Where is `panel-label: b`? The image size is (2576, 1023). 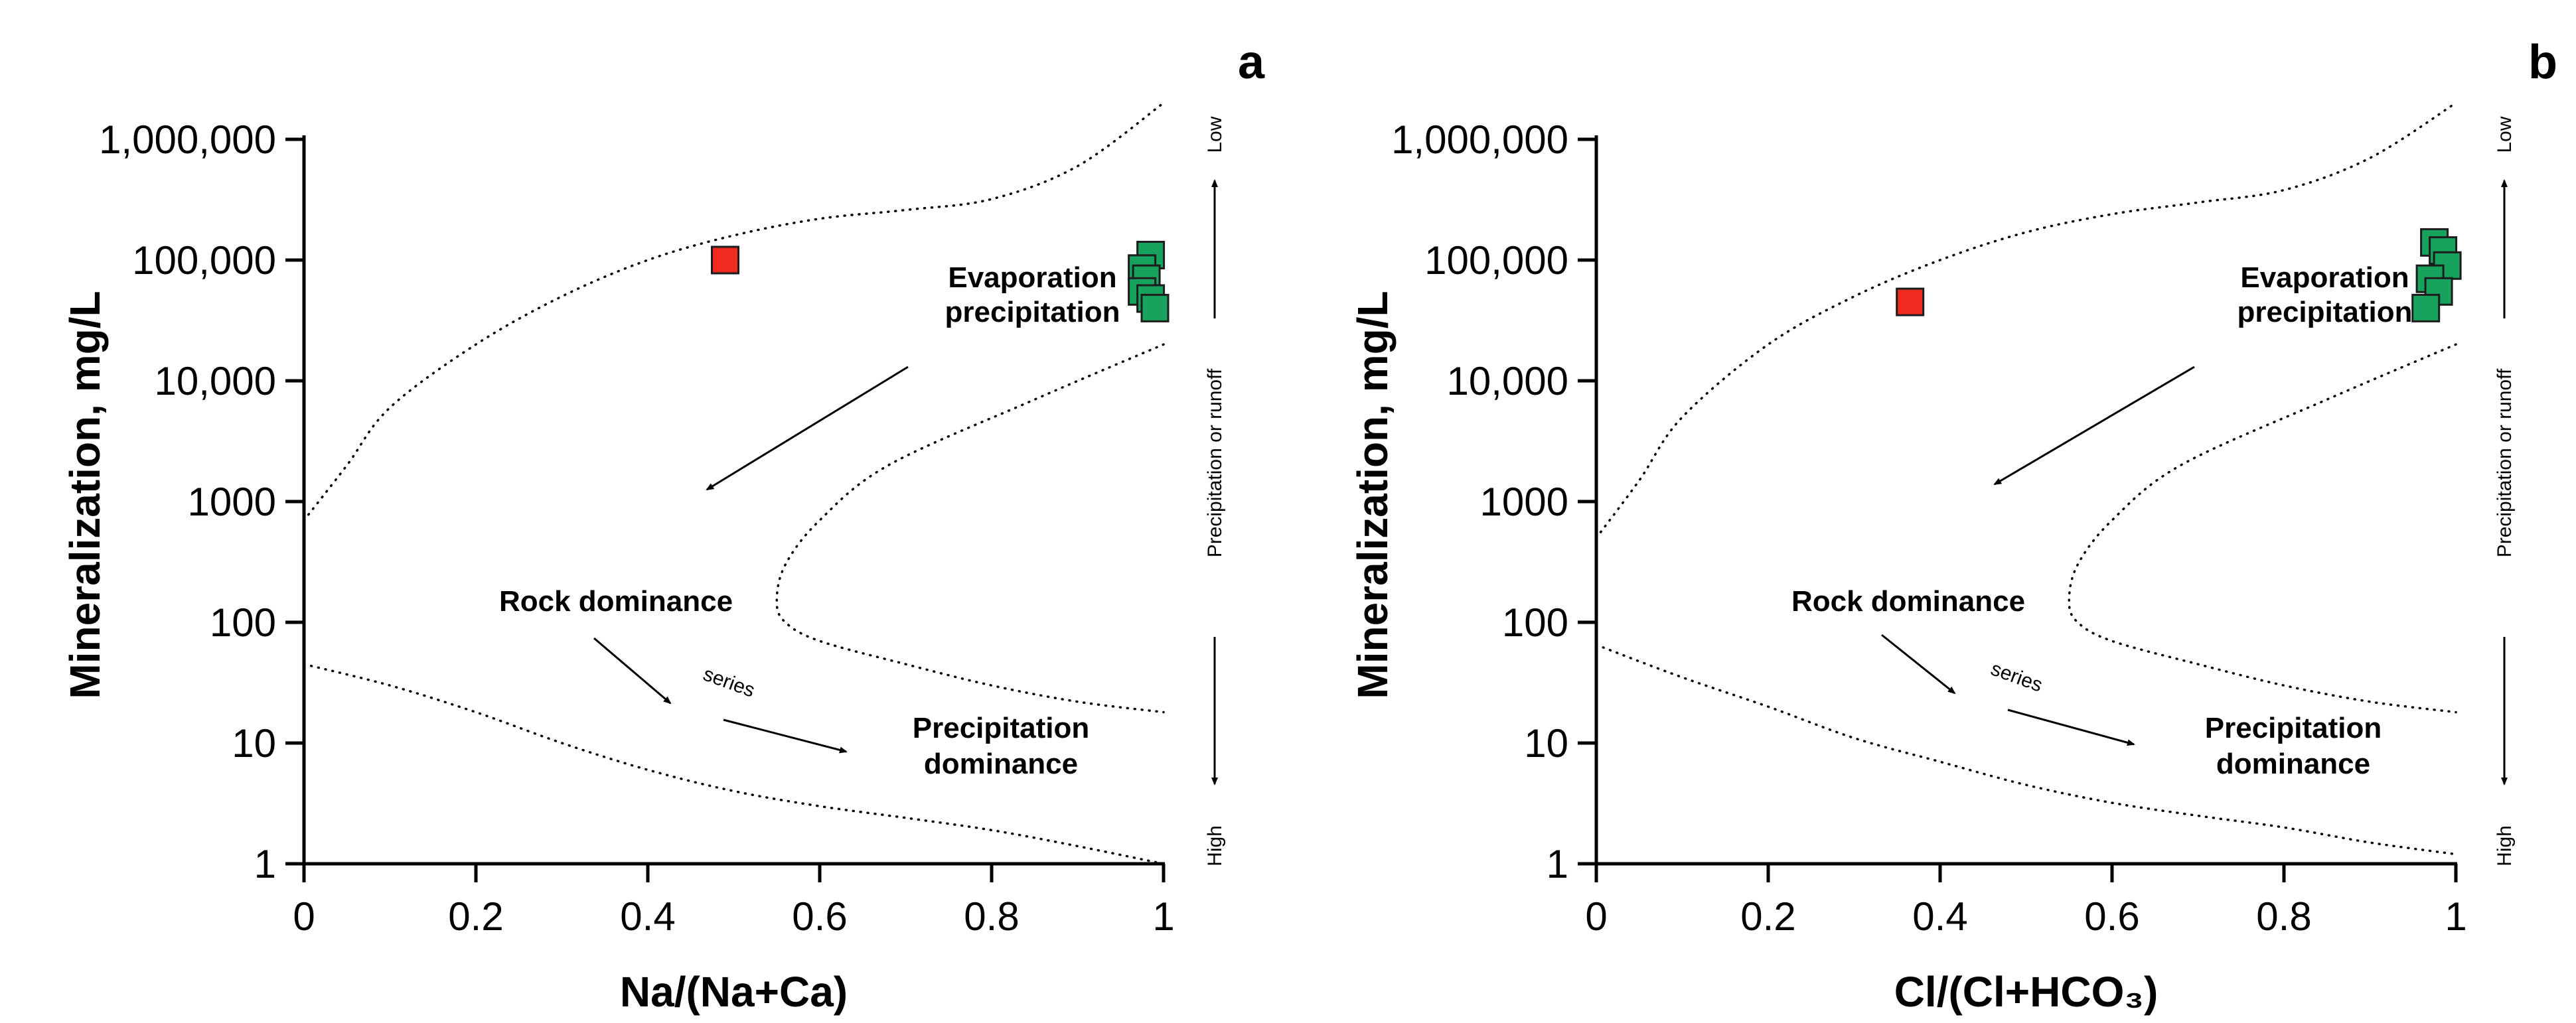
panel-label: b is located at coordinates (2542, 62).